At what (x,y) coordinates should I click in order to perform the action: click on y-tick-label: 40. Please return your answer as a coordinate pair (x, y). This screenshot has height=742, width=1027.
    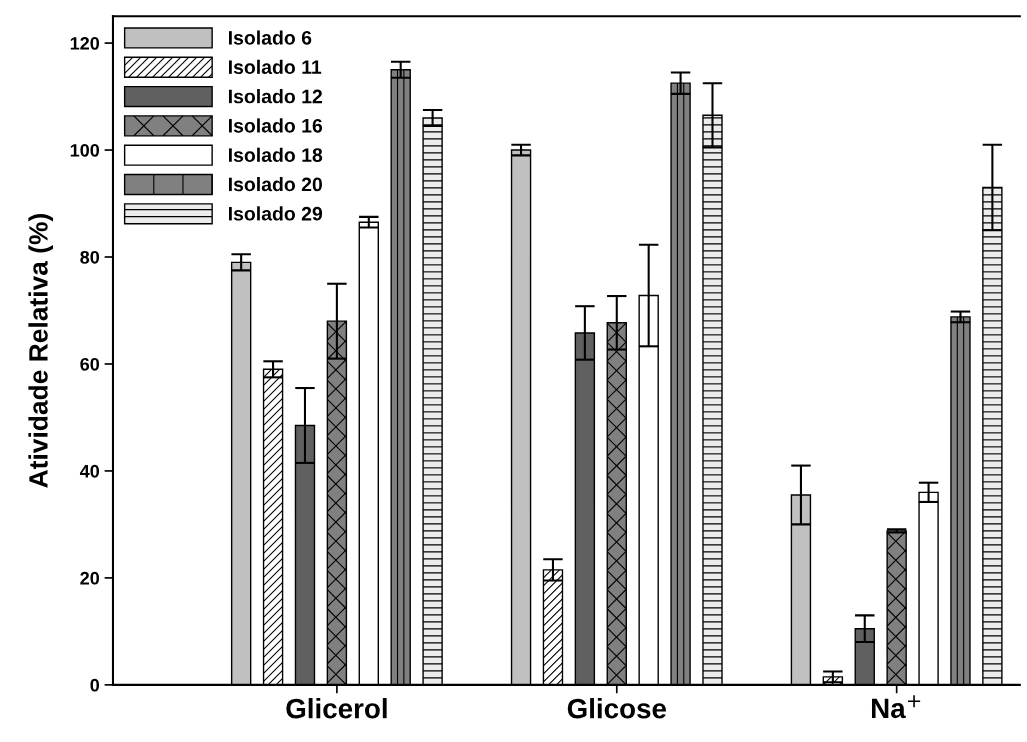
    Looking at the image, I should click on (89, 471).